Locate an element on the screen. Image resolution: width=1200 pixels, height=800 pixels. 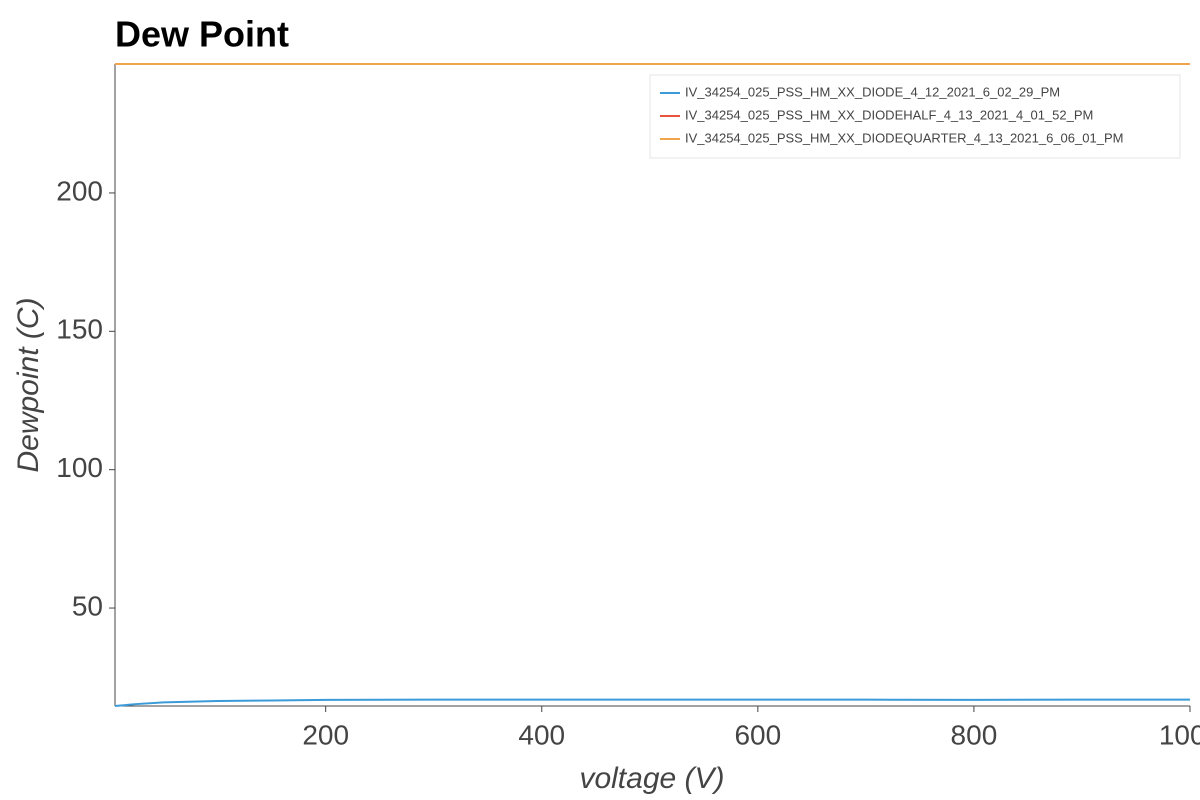
chart-title: Dew Point is located at coordinates (202, 34).